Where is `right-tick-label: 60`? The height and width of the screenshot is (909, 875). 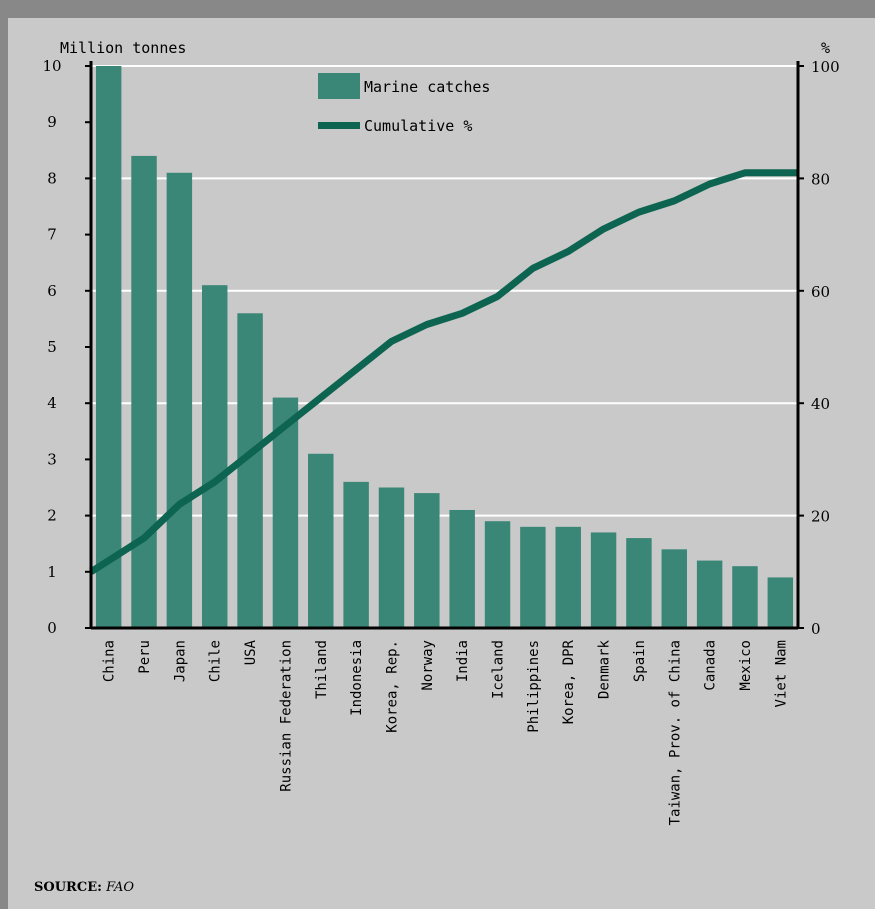
right-tick-label: 60 is located at coordinates (820, 292).